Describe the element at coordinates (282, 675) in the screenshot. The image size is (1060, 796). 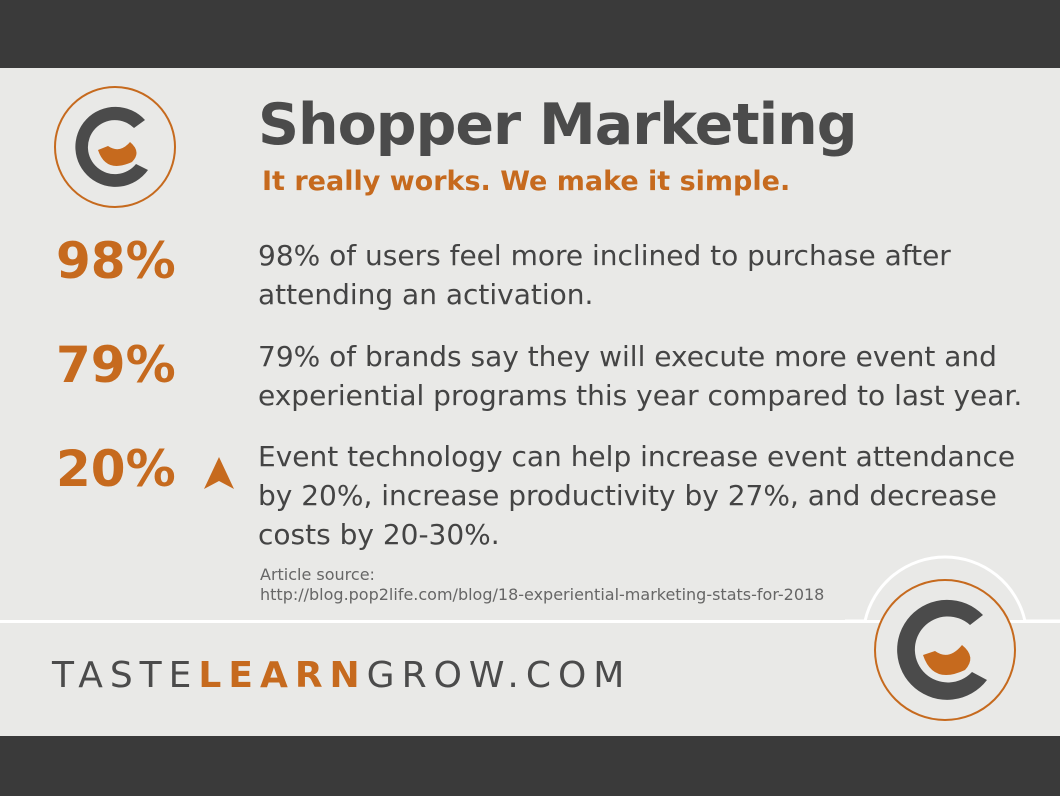
I see `brand-part: LEARN` at that location.